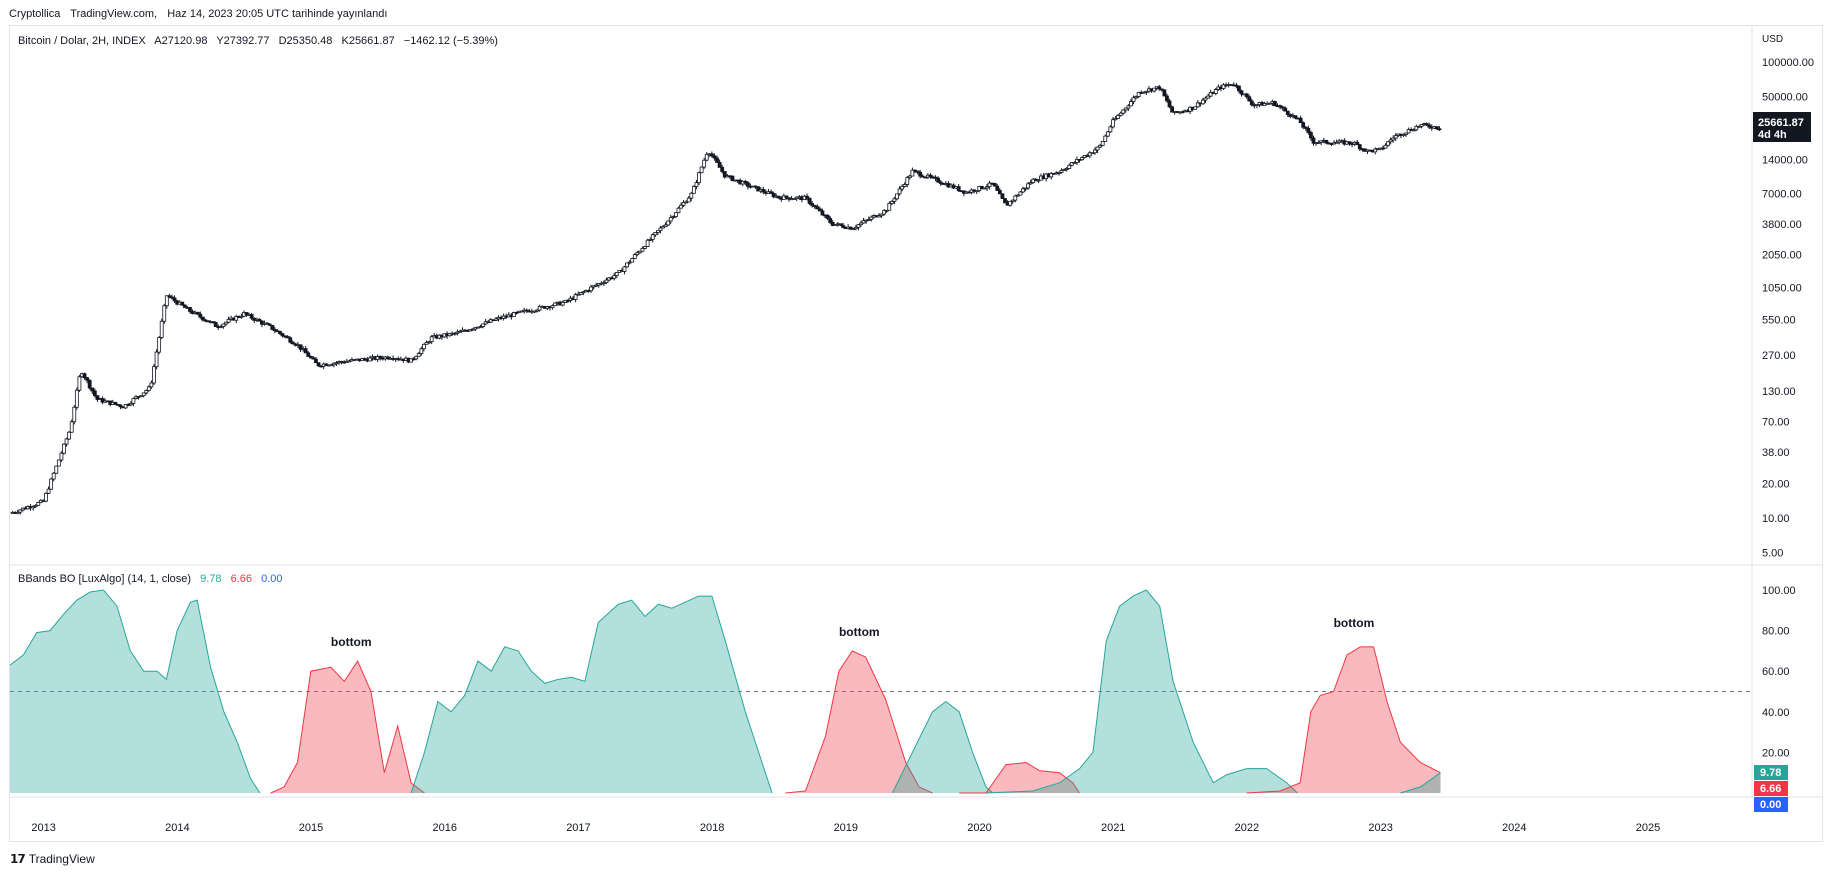 The image size is (1834, 877). What do you see at coordinates (181, 41) in the screenshot?
I see `open-value: A27120.98` at bounding box center [181, 41].